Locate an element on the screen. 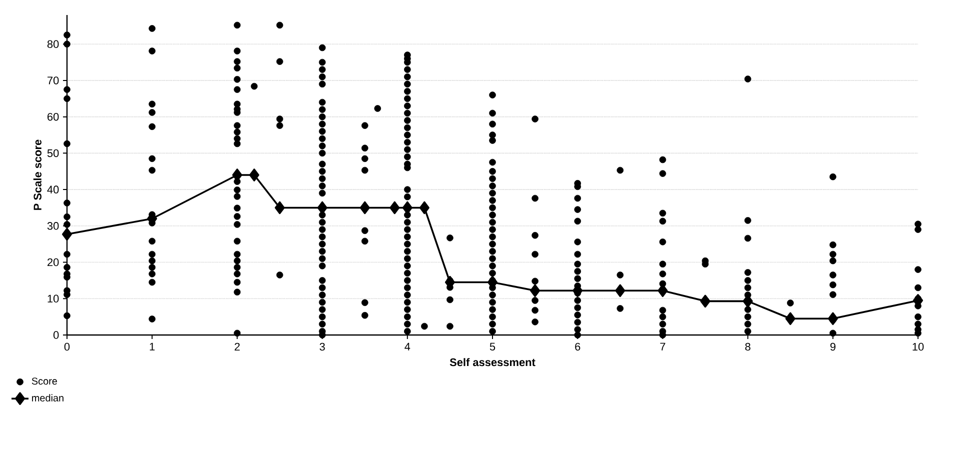 This screenshot has height=463, width=954. legend-label: Score is located at coordinates (44, 381).